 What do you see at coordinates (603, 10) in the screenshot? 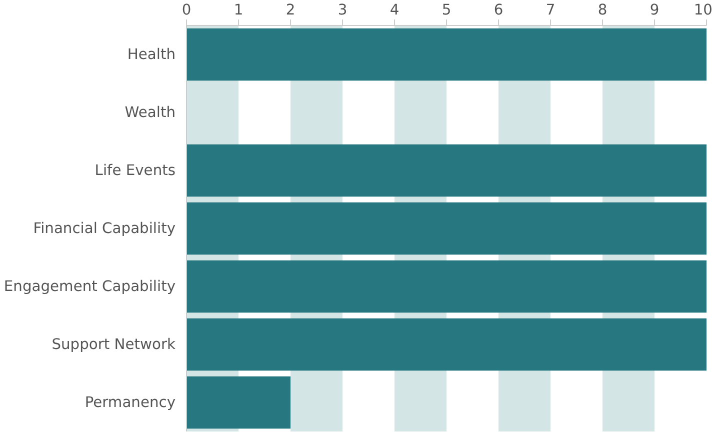
I see `x-tick-label: 8` at bounding box center [603, 10].